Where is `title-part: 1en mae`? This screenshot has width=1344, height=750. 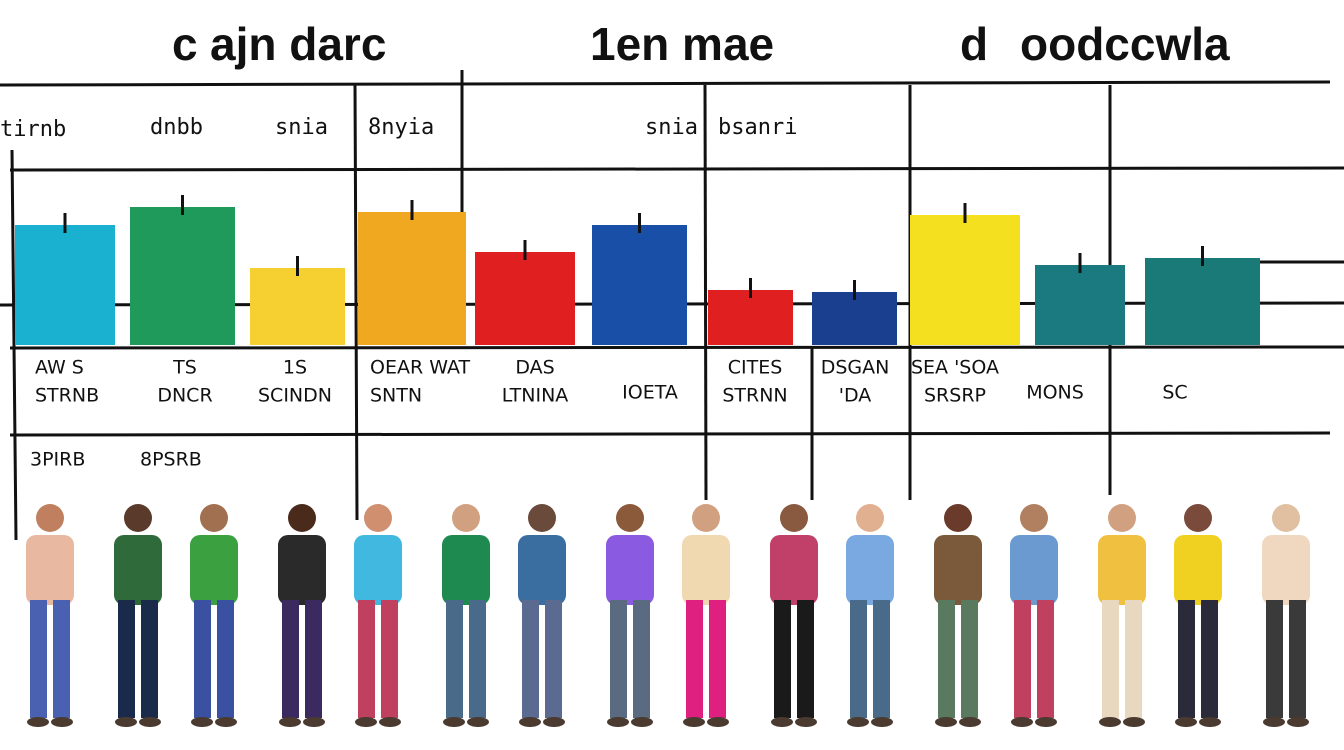 title-part: 1en mae is located at coordinates (682, 44).